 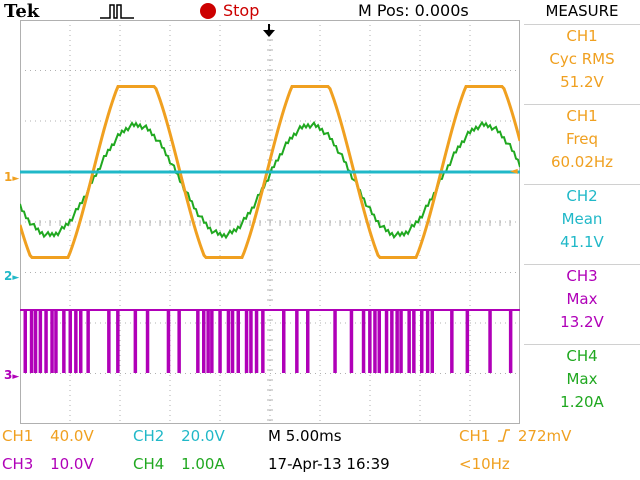 What do you see at coordinates (544, 436) in the screenshot?
I see `trigger-level: 272mV` at bounding box center [544, 436].